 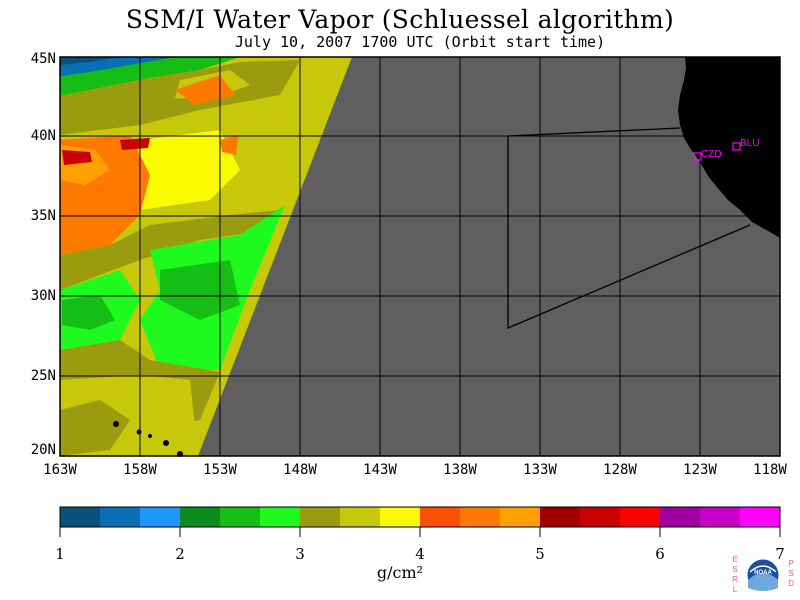 What do you see at coordinates (300, 554) in the screenshot?
I see `colorbar-label-3: 3` at bounding box center [300, 554].